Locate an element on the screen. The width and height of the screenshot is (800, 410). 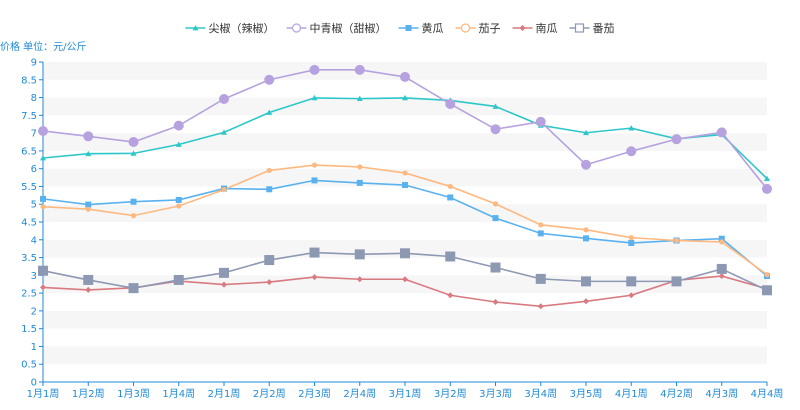
y-tick-label: 4 is located at coordinates (34, 240).